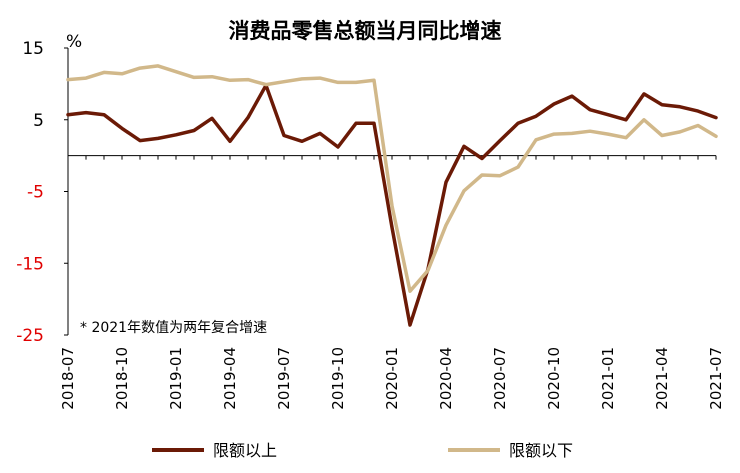 This screenshot has height=473, width=740. What do you see at coordinates (173, 327) in the screenshot?
I see `chart-note: * 2021年数值为两年复合增速` at bounding box center [173, 327].